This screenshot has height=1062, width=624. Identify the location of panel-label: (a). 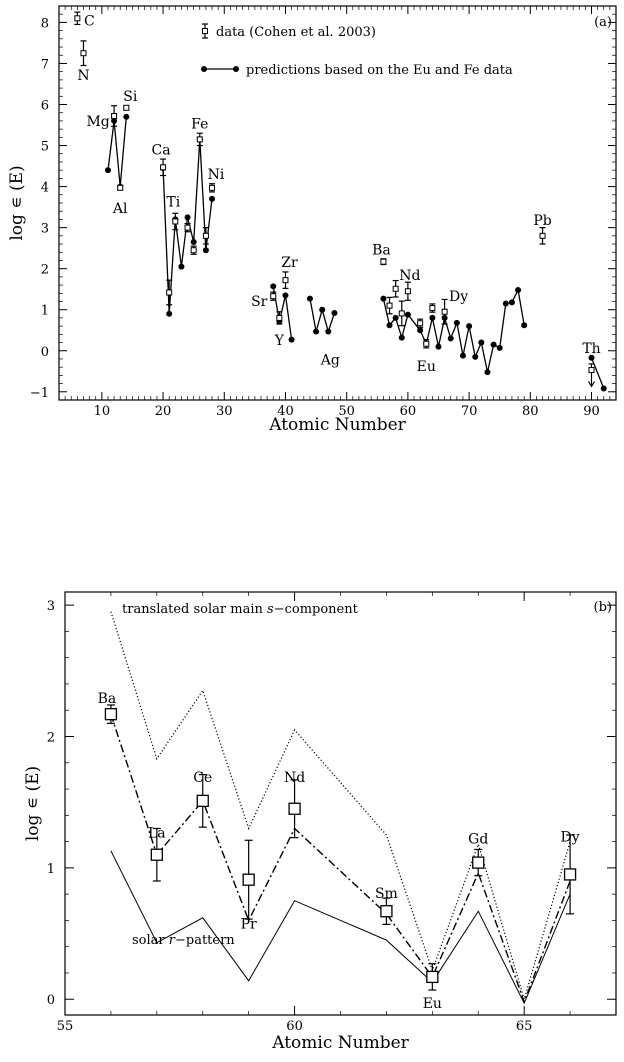
(603, 22).